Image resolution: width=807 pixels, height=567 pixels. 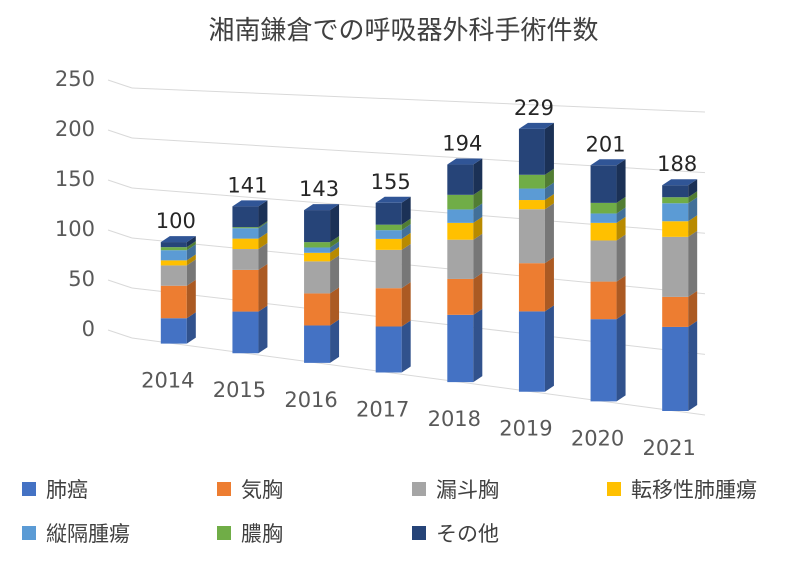 I want to click on x-tick-label: 2015, so click(x=239, y=390).